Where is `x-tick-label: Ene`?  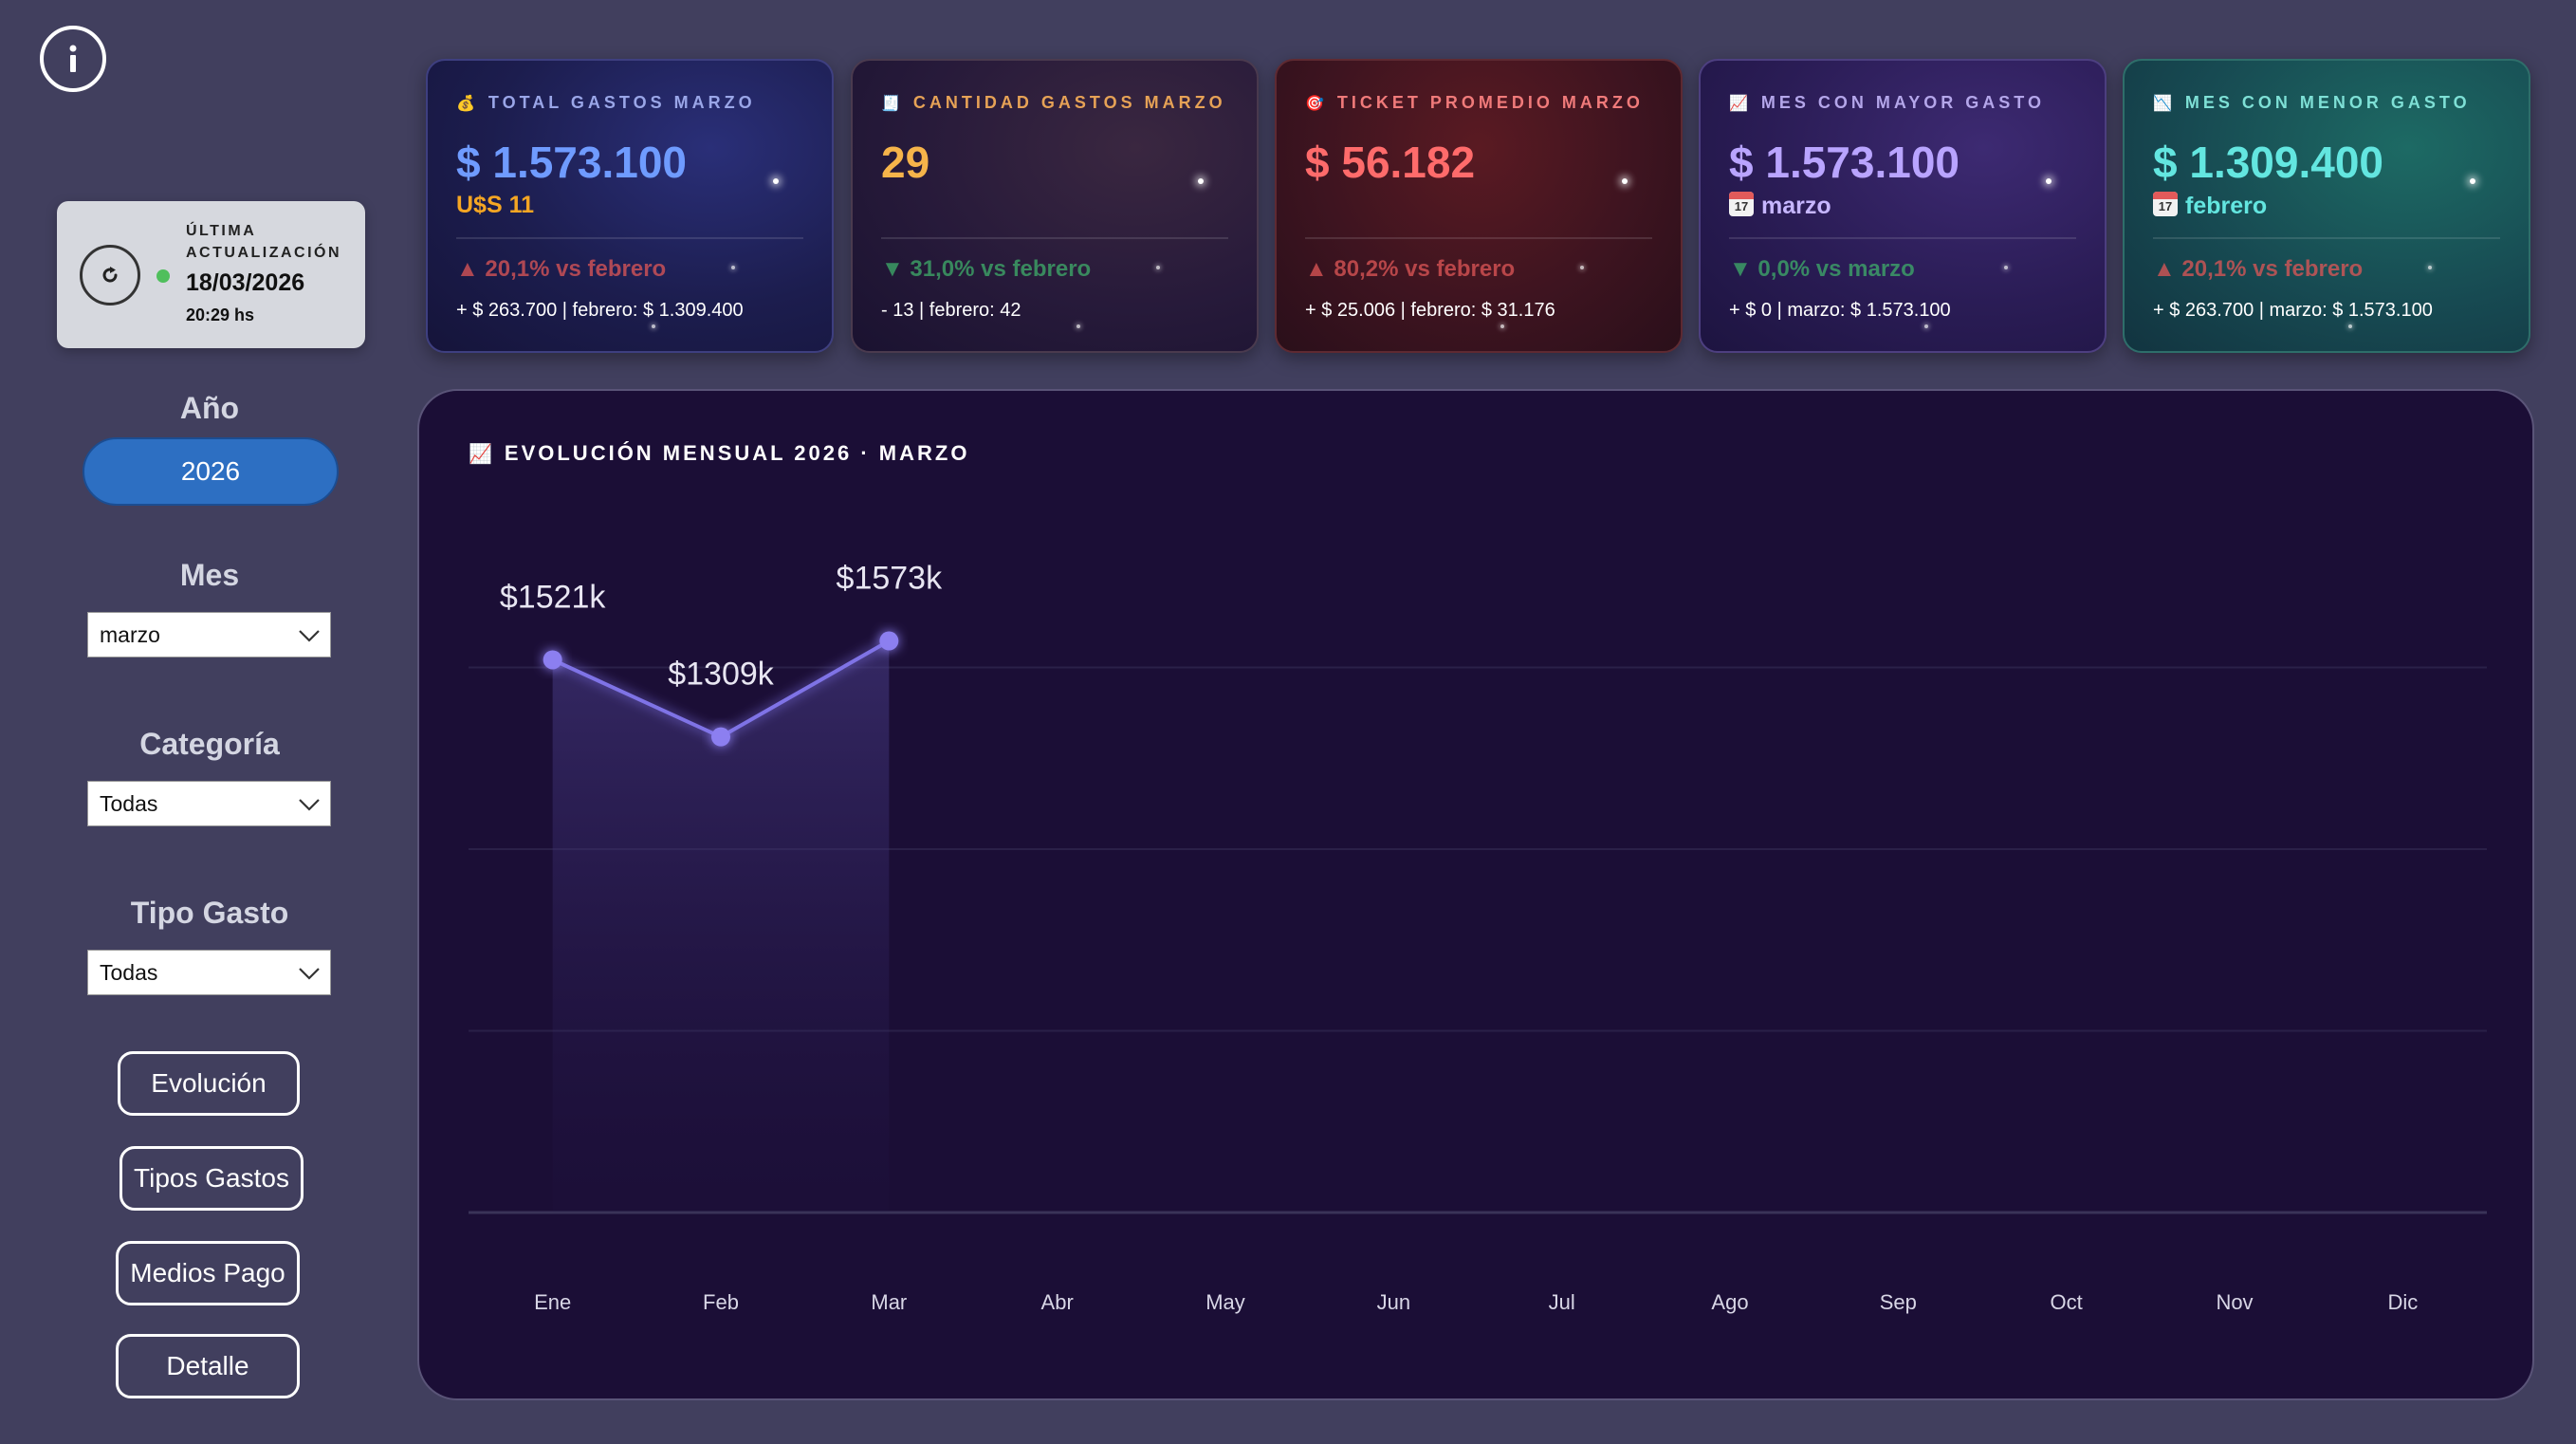 x-tick-label: Ene is located at coordinates (552, 1302).